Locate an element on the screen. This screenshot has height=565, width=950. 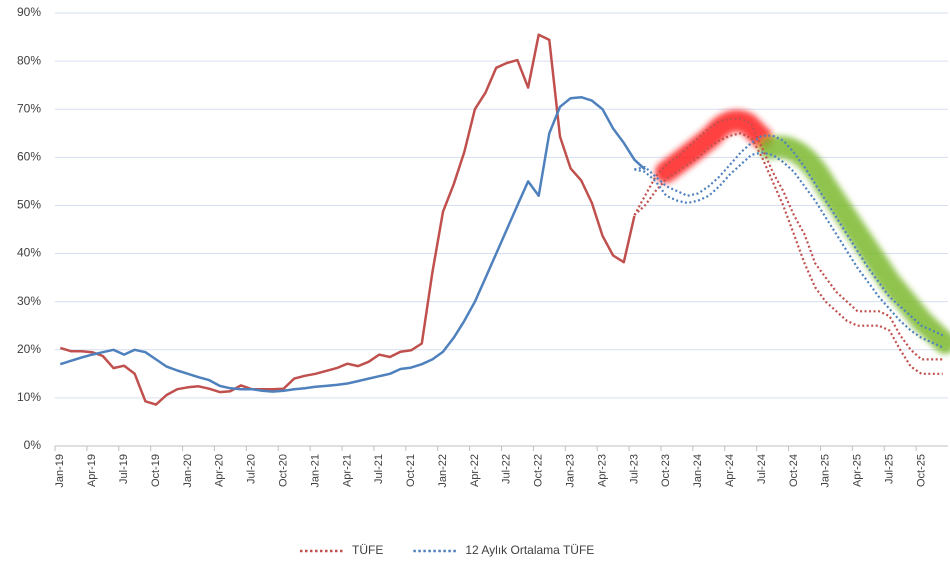
x-tick-label: Jan-22 is located at coordinates (443, 471).